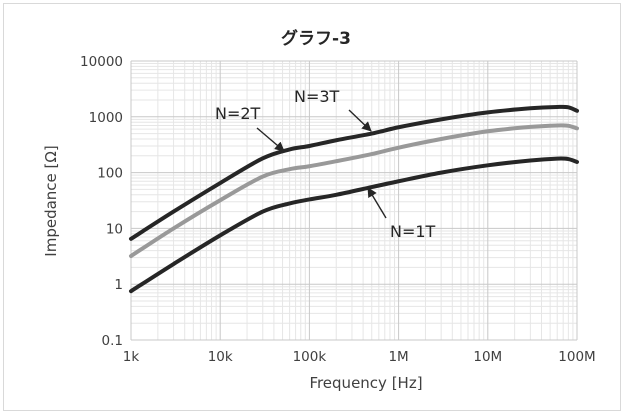 The image size is (626, 416). Describe the element at coordinates (112, 341) in the screenshot. I see `y-tick-label: 0.1` at that location.